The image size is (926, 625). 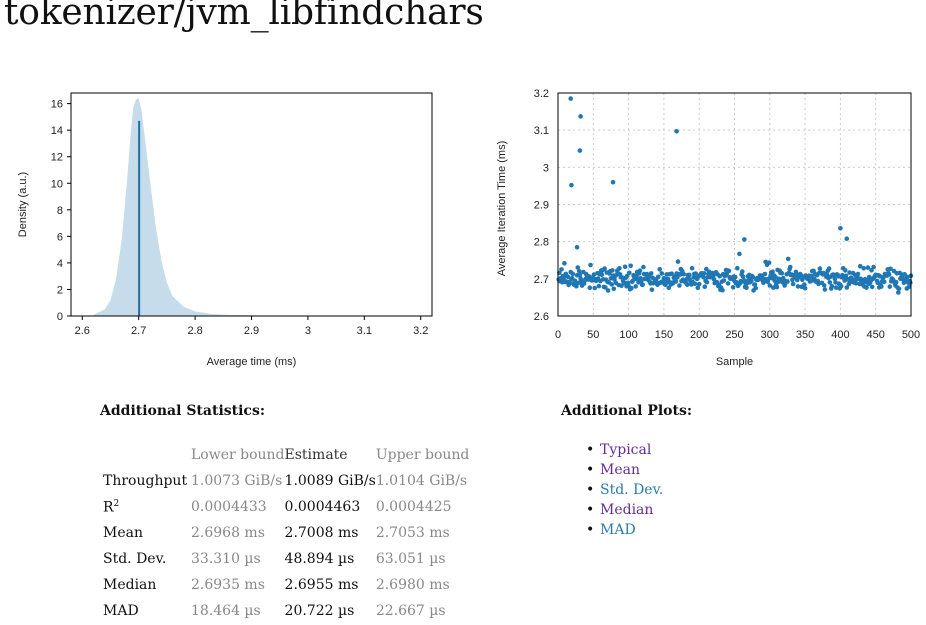 I want to click on x-tick-label: 2.8, so click(x=194, y=331).